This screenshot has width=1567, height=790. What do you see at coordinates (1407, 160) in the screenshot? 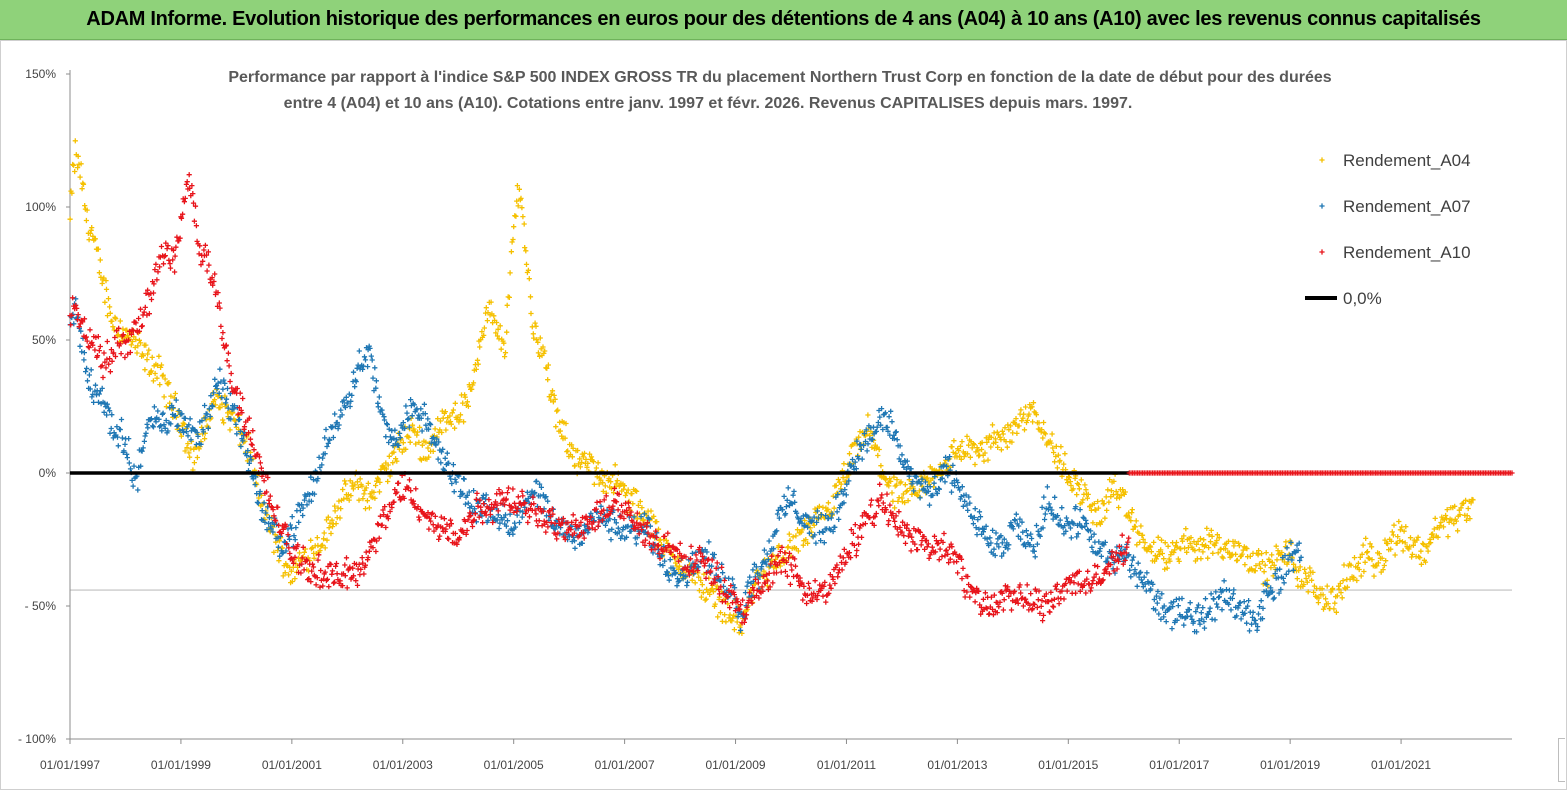
I see `legend-label: Rendement_A04` at bounding box center [1407, 160].